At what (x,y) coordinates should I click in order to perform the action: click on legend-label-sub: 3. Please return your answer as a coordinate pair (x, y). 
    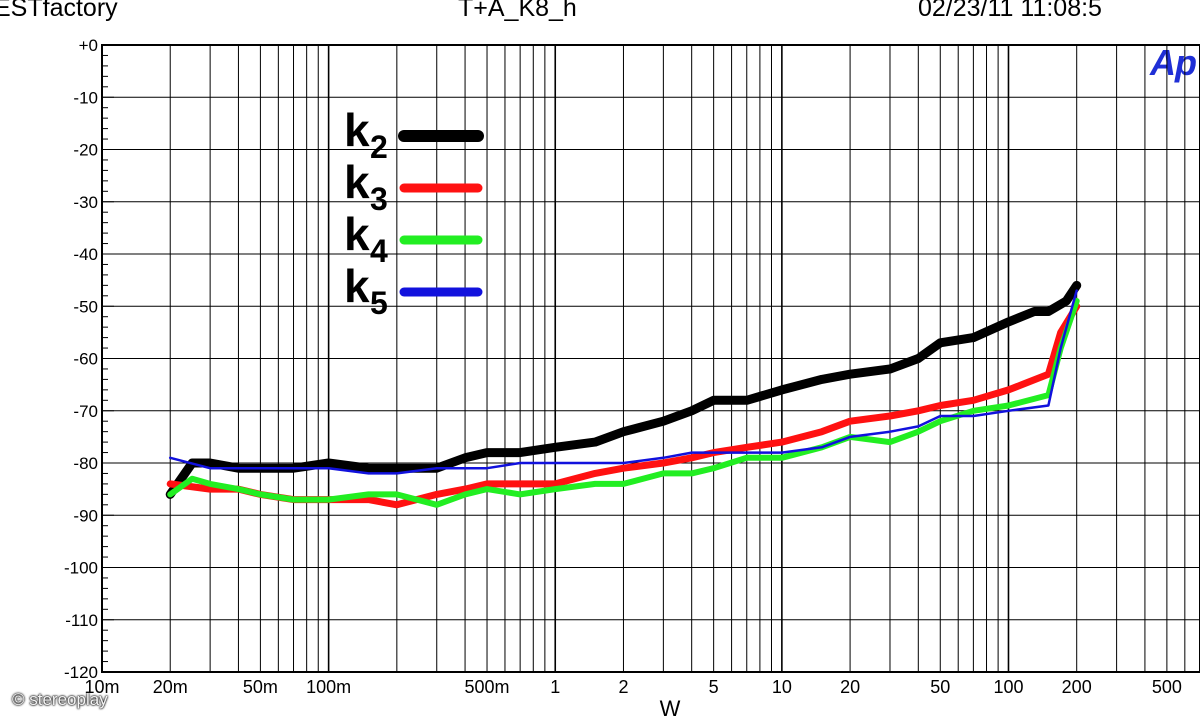
    Looking at the image, I should click on (379, 199).